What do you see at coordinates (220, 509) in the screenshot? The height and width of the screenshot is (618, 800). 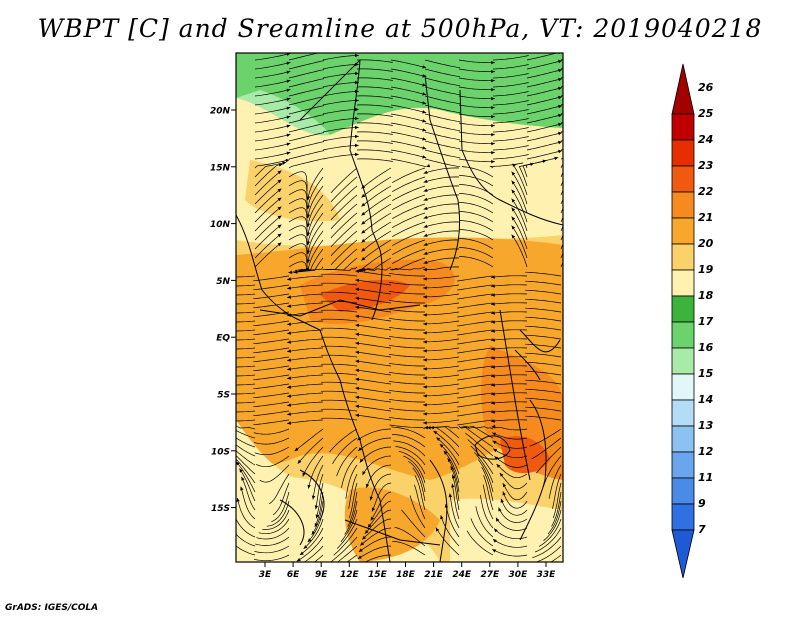 I see `lat-tick-label: 15S` at bounding box center [220, 509].